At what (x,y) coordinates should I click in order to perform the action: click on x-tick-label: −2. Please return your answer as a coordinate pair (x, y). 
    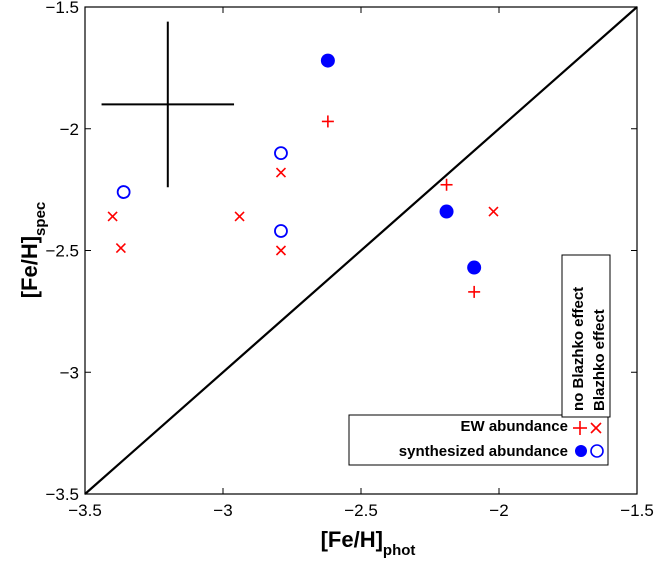
    Looking at the image, I should click on (498, 510).